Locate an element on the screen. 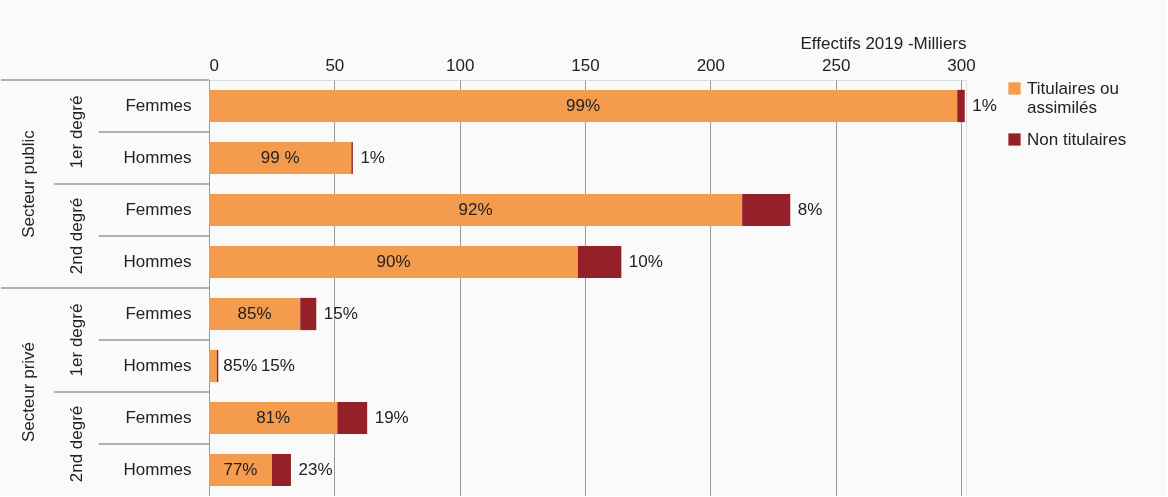  legend-label: Titulaires ou assimilés is located at coordinates (1073, 97).